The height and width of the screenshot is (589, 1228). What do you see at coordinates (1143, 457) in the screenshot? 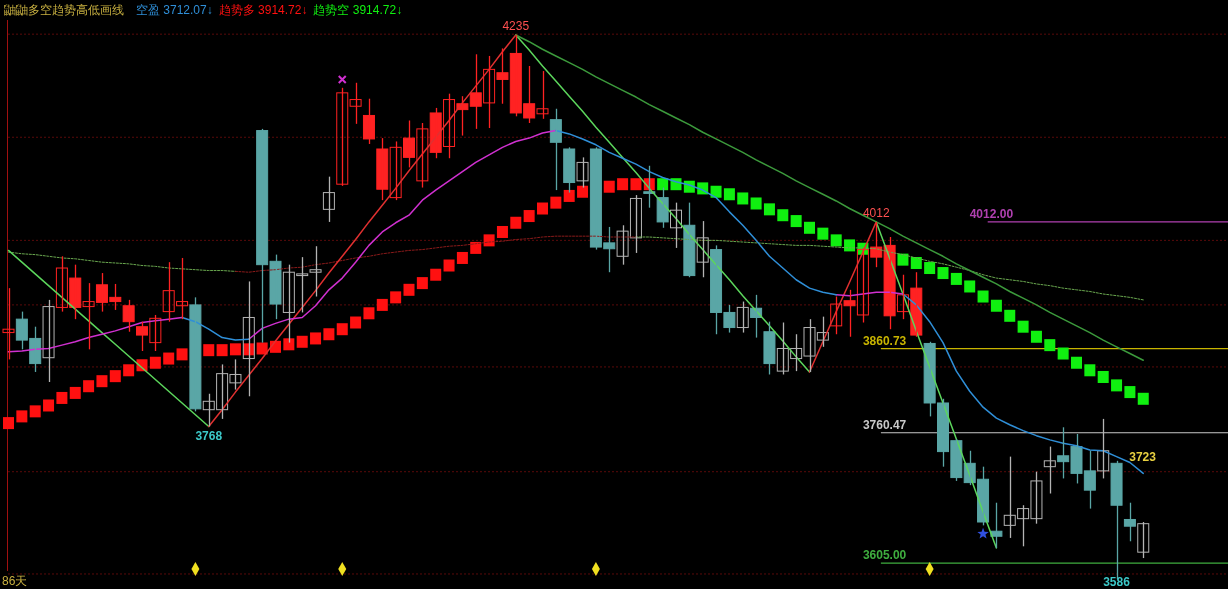
I see `annotation: 3723` at bounding box center [1143, 457].